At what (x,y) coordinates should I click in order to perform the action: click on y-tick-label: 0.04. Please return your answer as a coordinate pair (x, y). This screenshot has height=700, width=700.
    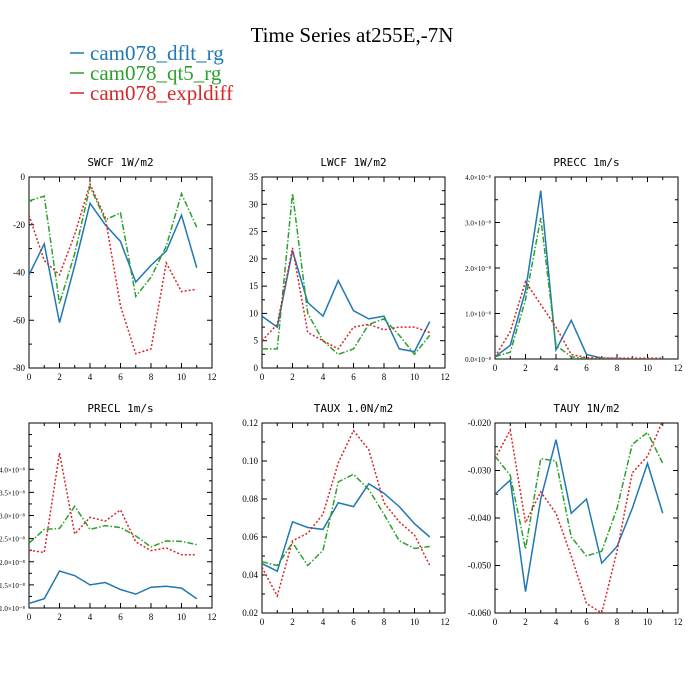
    Looking at the image, I should click on (250, 575).